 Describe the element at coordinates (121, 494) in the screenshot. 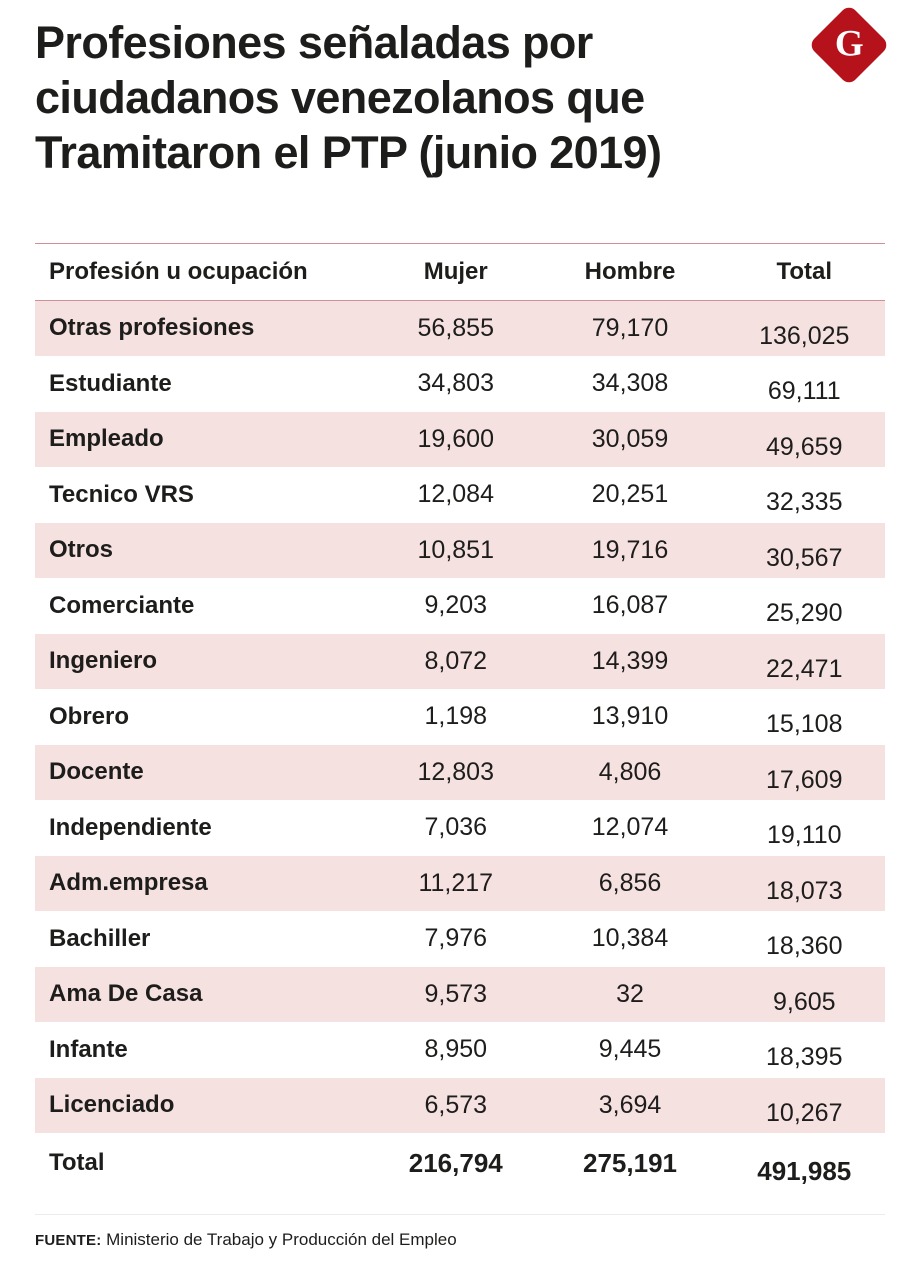

I see `profession-cell: Tecnico VRS` at that location.